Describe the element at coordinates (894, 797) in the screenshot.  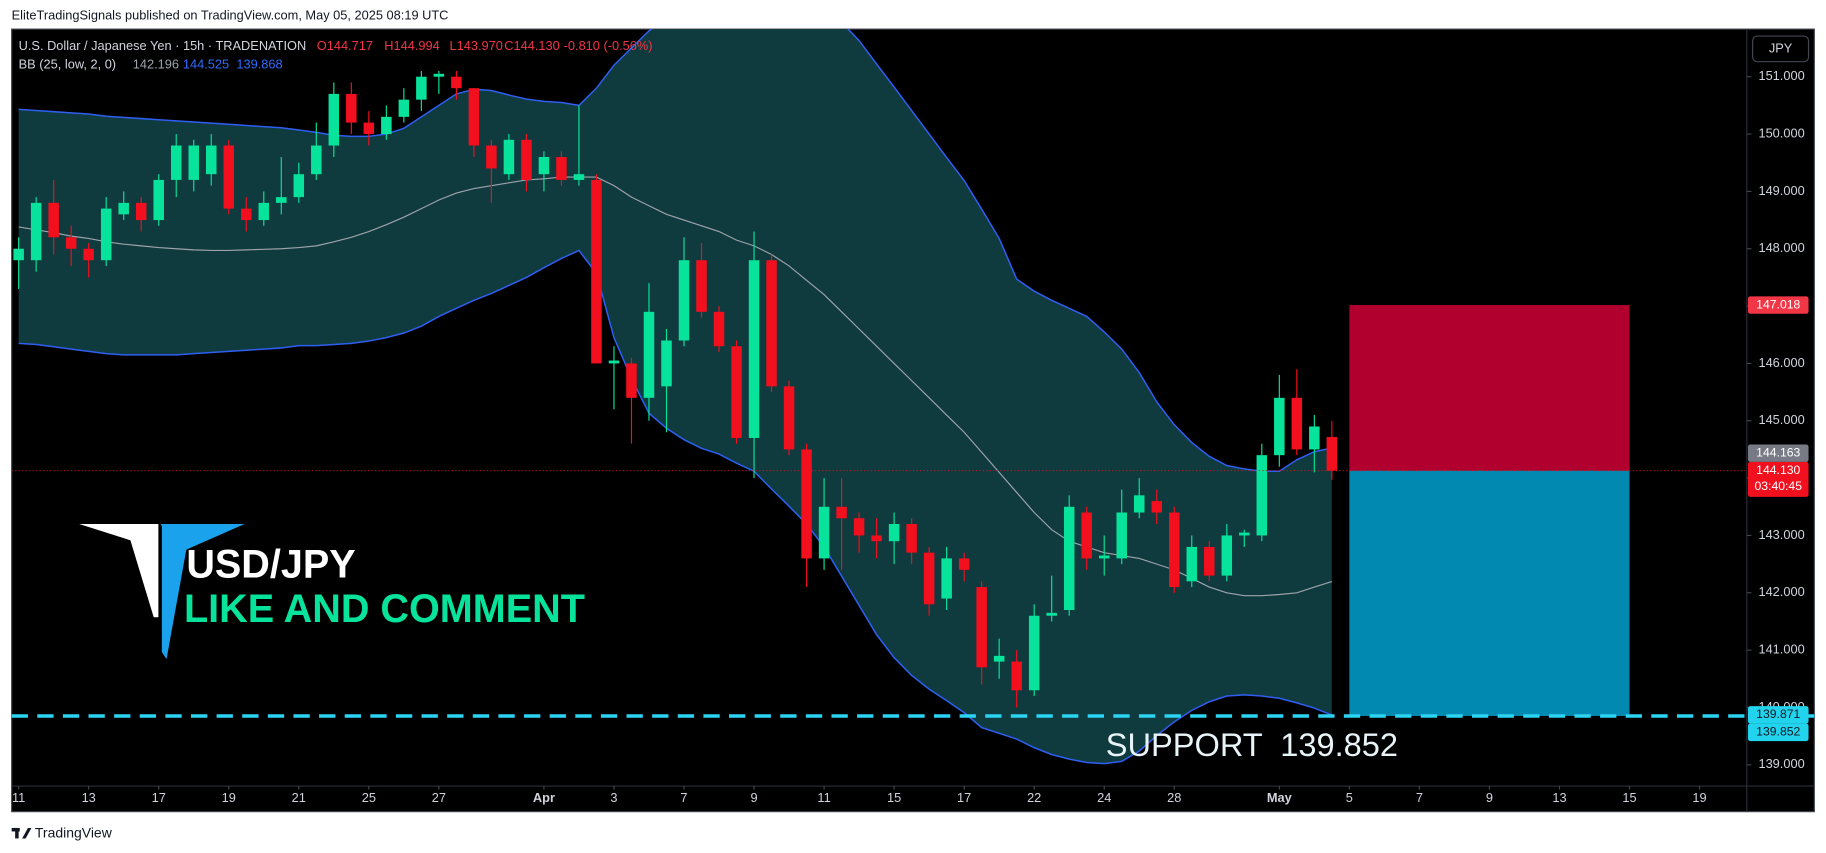
I see `x-tick-label: 15` at that location.